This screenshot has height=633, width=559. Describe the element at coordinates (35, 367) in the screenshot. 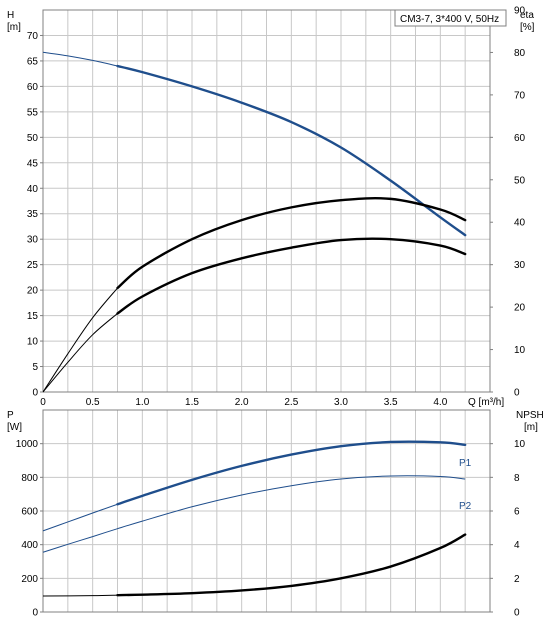

I see `top-left-tick-label: 5` at that location.